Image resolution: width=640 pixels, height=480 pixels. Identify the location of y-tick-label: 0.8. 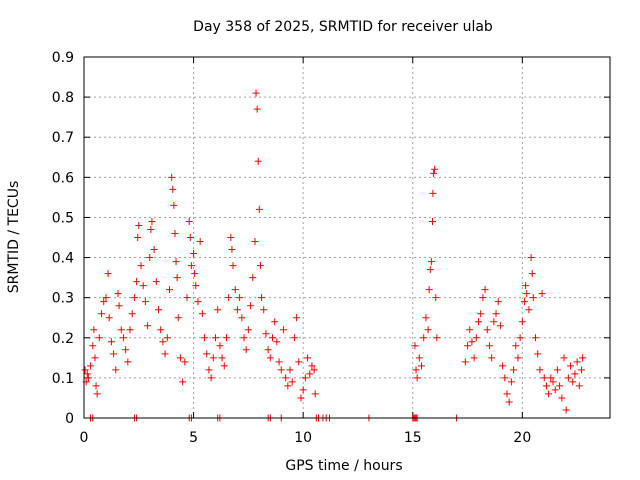
(63, 98).